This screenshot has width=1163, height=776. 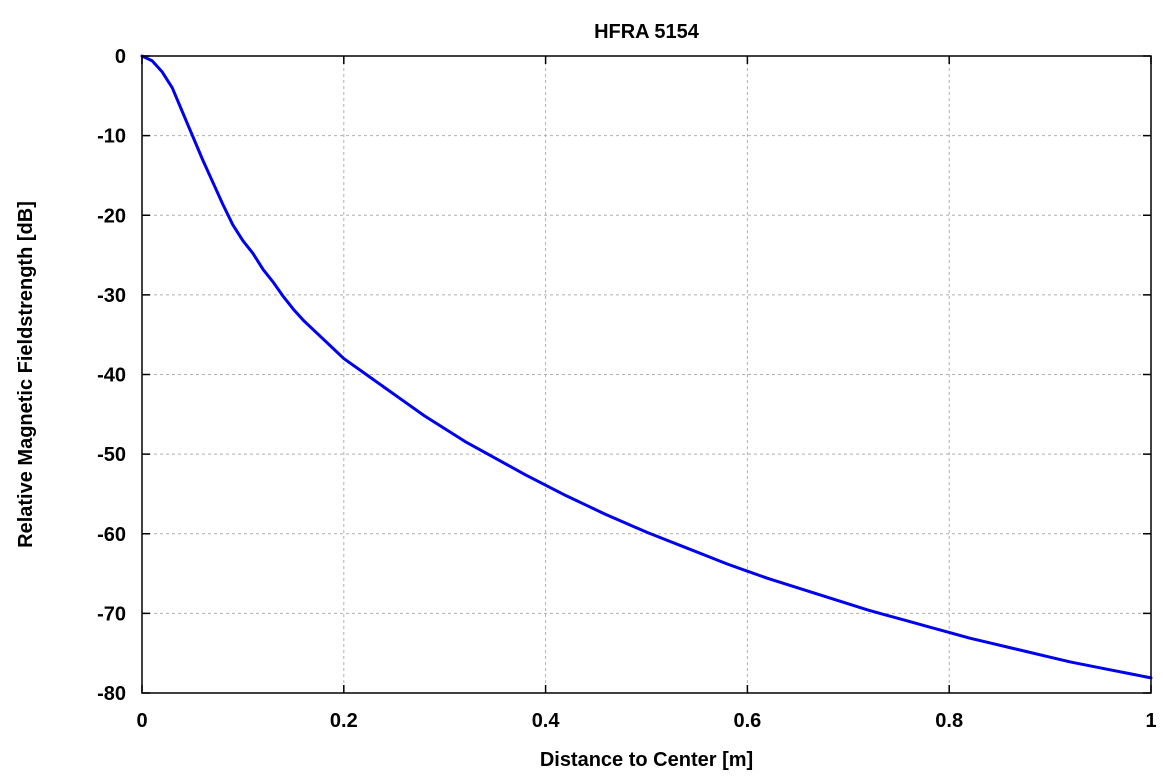 I want to click on y-axis-label: Relative Magnetic Fieldstrength [dB], so click(x=26, y=374).